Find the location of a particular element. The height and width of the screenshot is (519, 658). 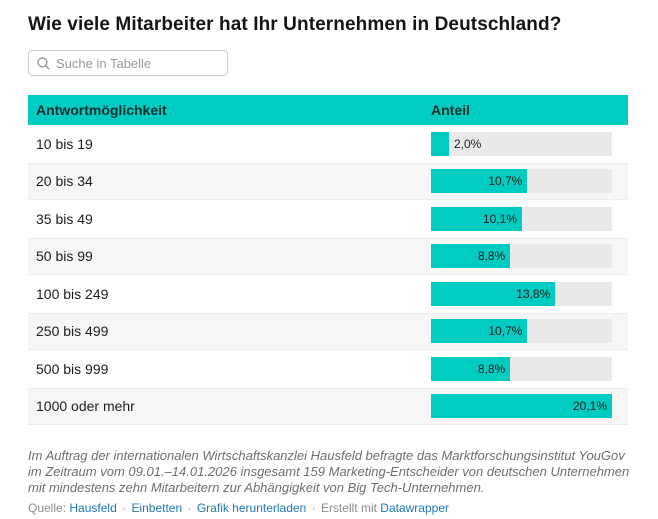

search-input is located at coordinates (137, 63).